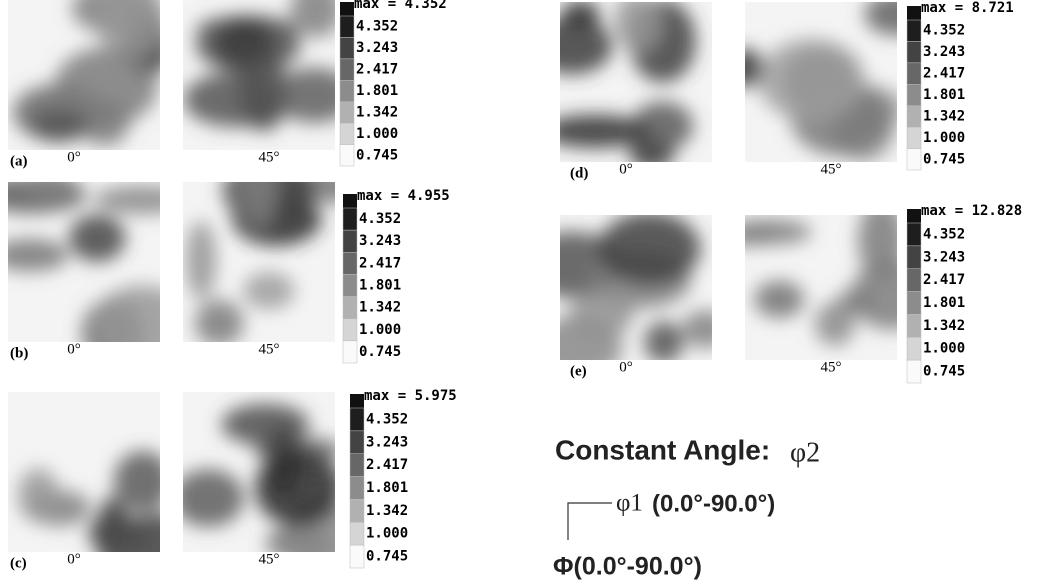 The width and height of the screenshot is (1062, 588). Describe the element at coordinates (410, 396) in the screenshot. I see `max-label: max = 5.975` at that location.